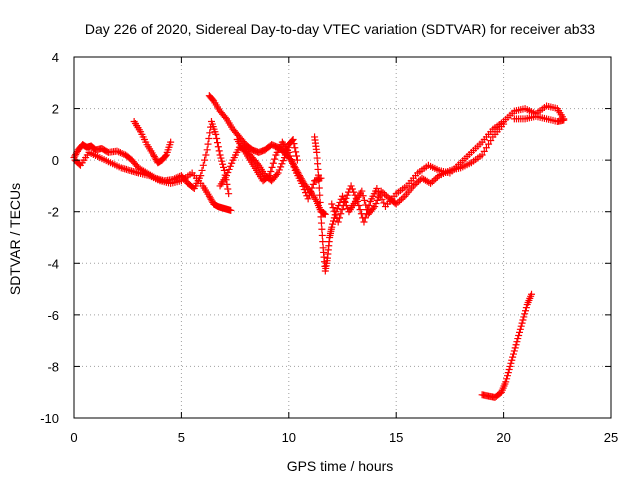 This screenshot has width=640, height=485. What do you see at coordinates (55, 57) in the screenshot?
I see `y-tick-label: 4` at bounding box center [55, 57].